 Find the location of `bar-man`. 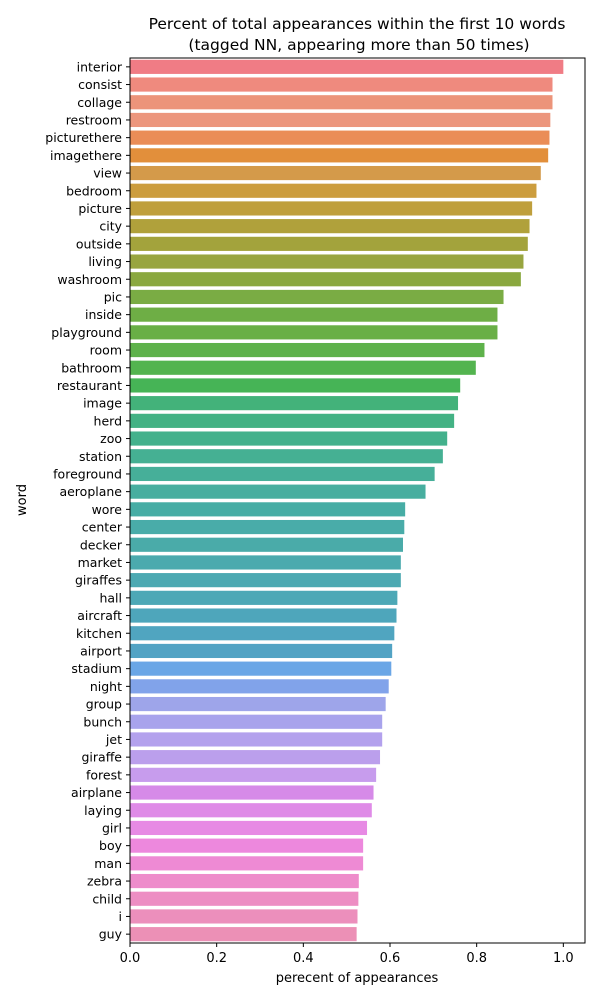

bar-man is located at coordinates (247, 863).